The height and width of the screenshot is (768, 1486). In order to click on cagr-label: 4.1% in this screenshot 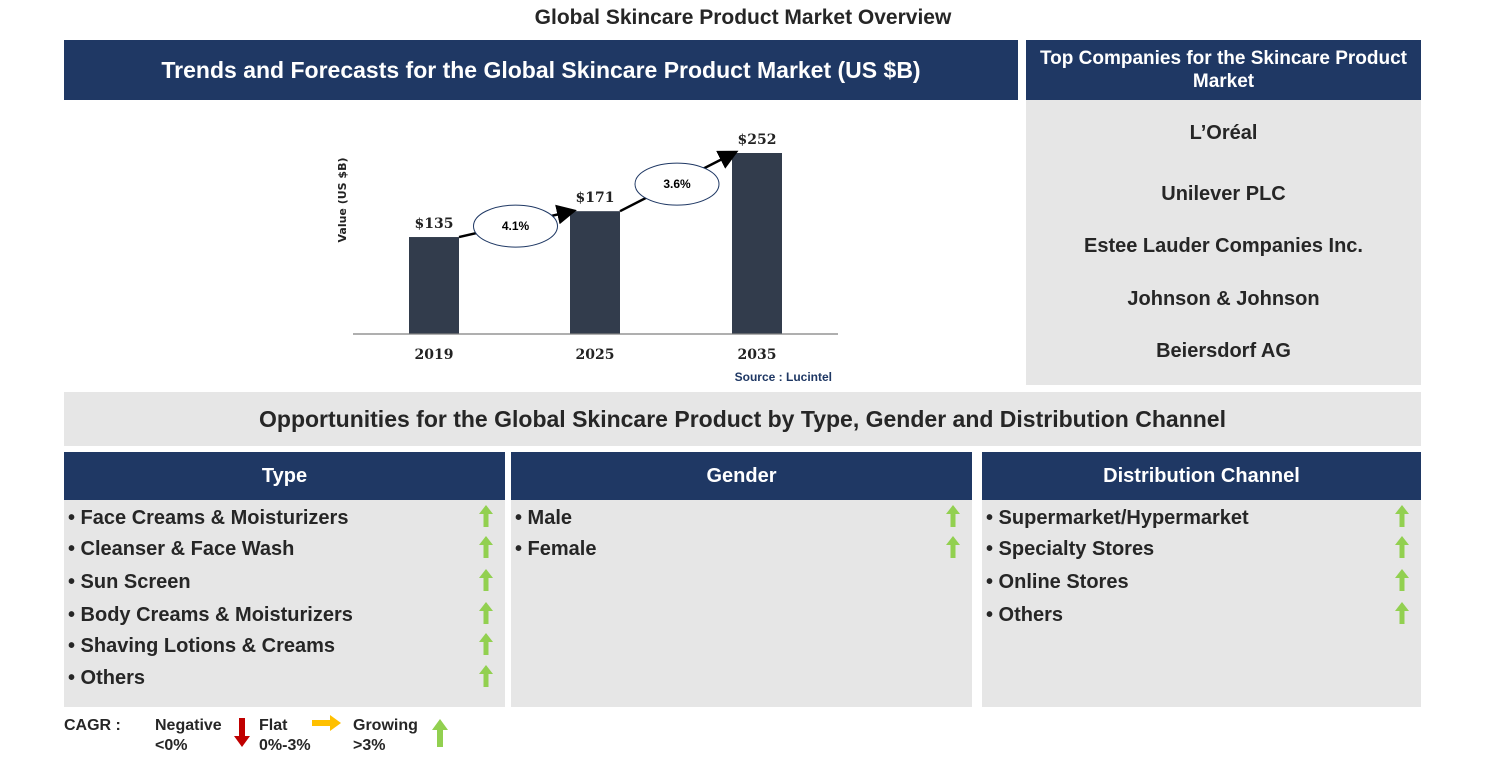, I will do `click(516, 226)`.